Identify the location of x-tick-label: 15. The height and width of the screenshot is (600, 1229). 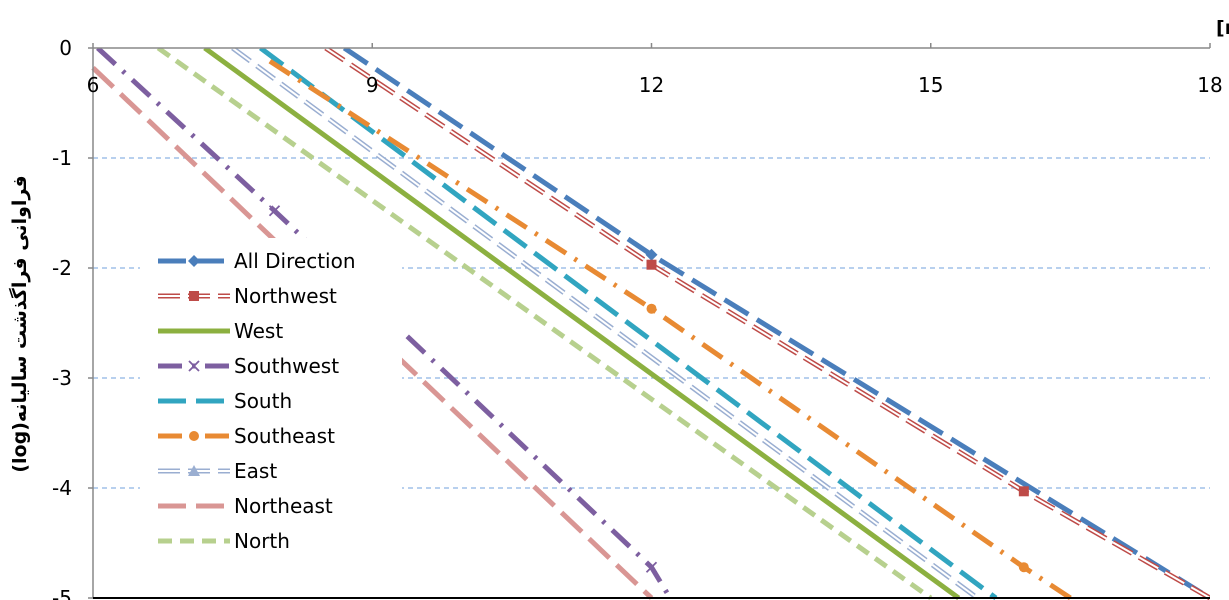
(930, 85).